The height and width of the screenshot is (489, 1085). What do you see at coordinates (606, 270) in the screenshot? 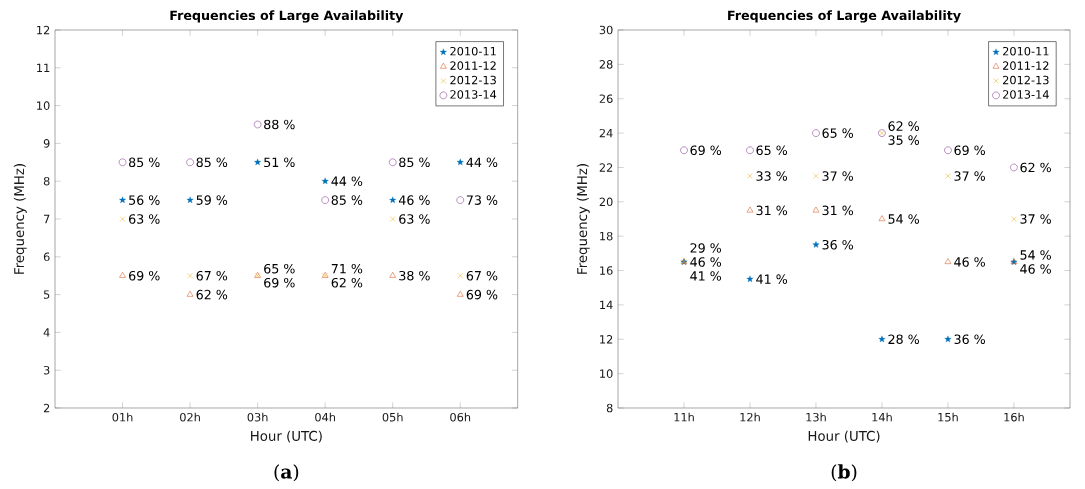
I see `y-tick-label: 16` at bounding box center [606, 270].